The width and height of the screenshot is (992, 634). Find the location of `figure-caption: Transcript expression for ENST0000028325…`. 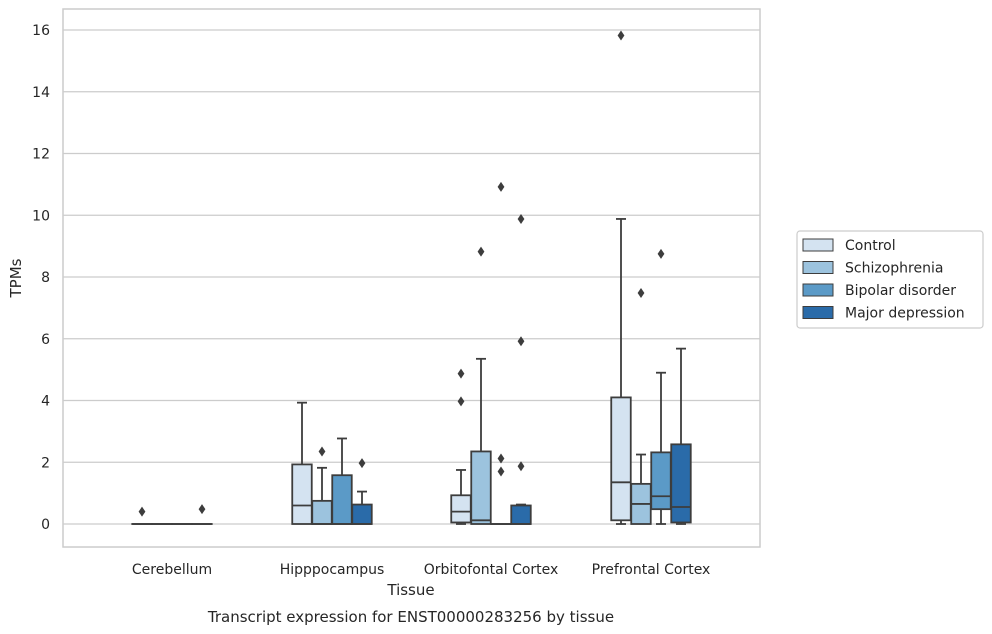

figure-caption: Transcript expression for ENST0000028325… is located at coordinates (410, 617).